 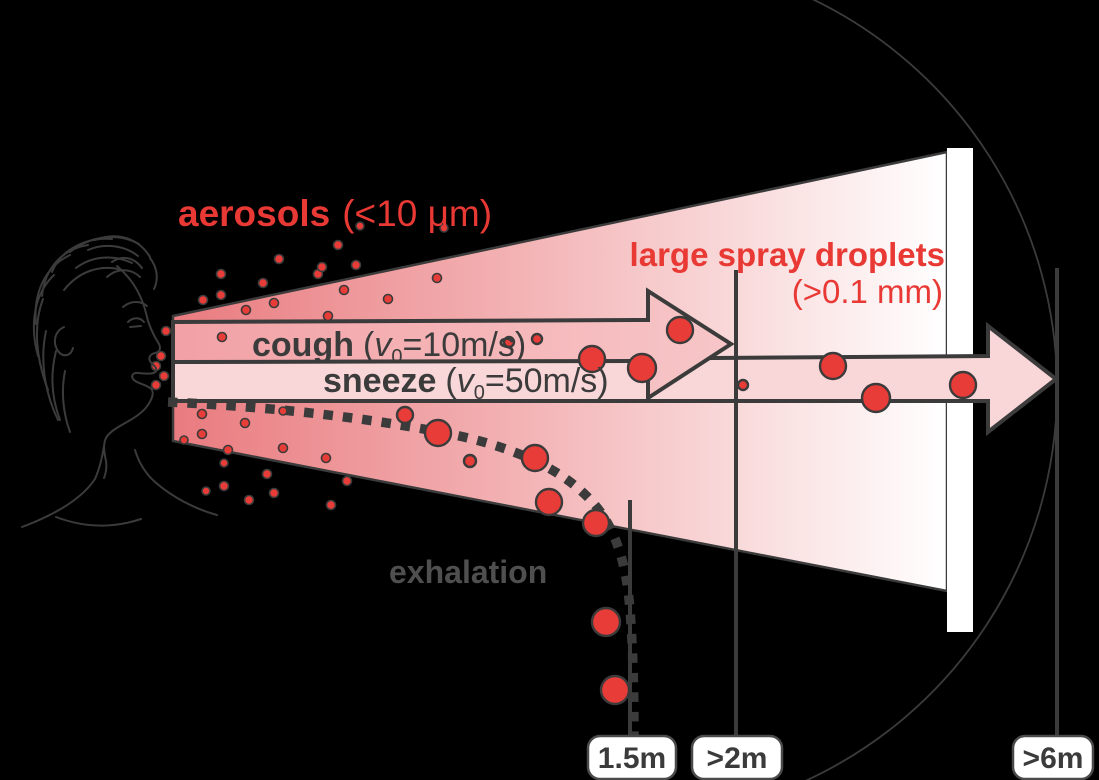 I want to click on marker-label: 1.5m, so click(x=632, y=758).